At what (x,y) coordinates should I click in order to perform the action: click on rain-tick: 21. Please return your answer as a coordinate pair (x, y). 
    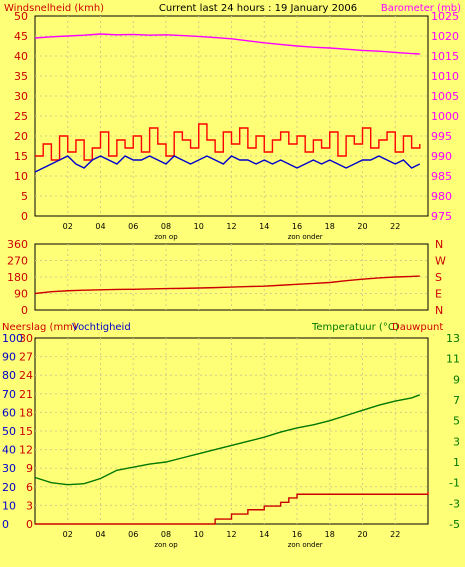
    Looking at the image, I should click on (26, 394).